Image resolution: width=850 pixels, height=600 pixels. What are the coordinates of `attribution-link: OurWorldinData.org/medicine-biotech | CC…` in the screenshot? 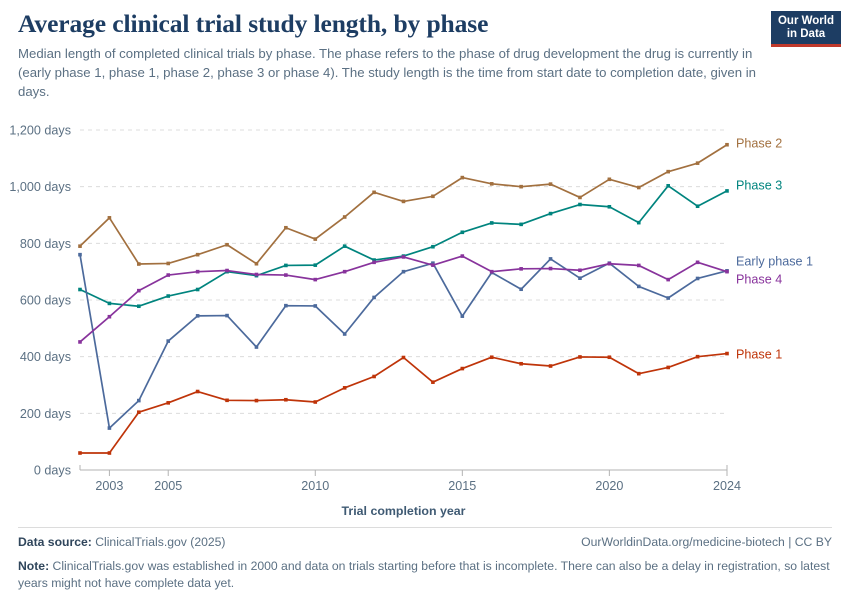 It's located at (706, 542).